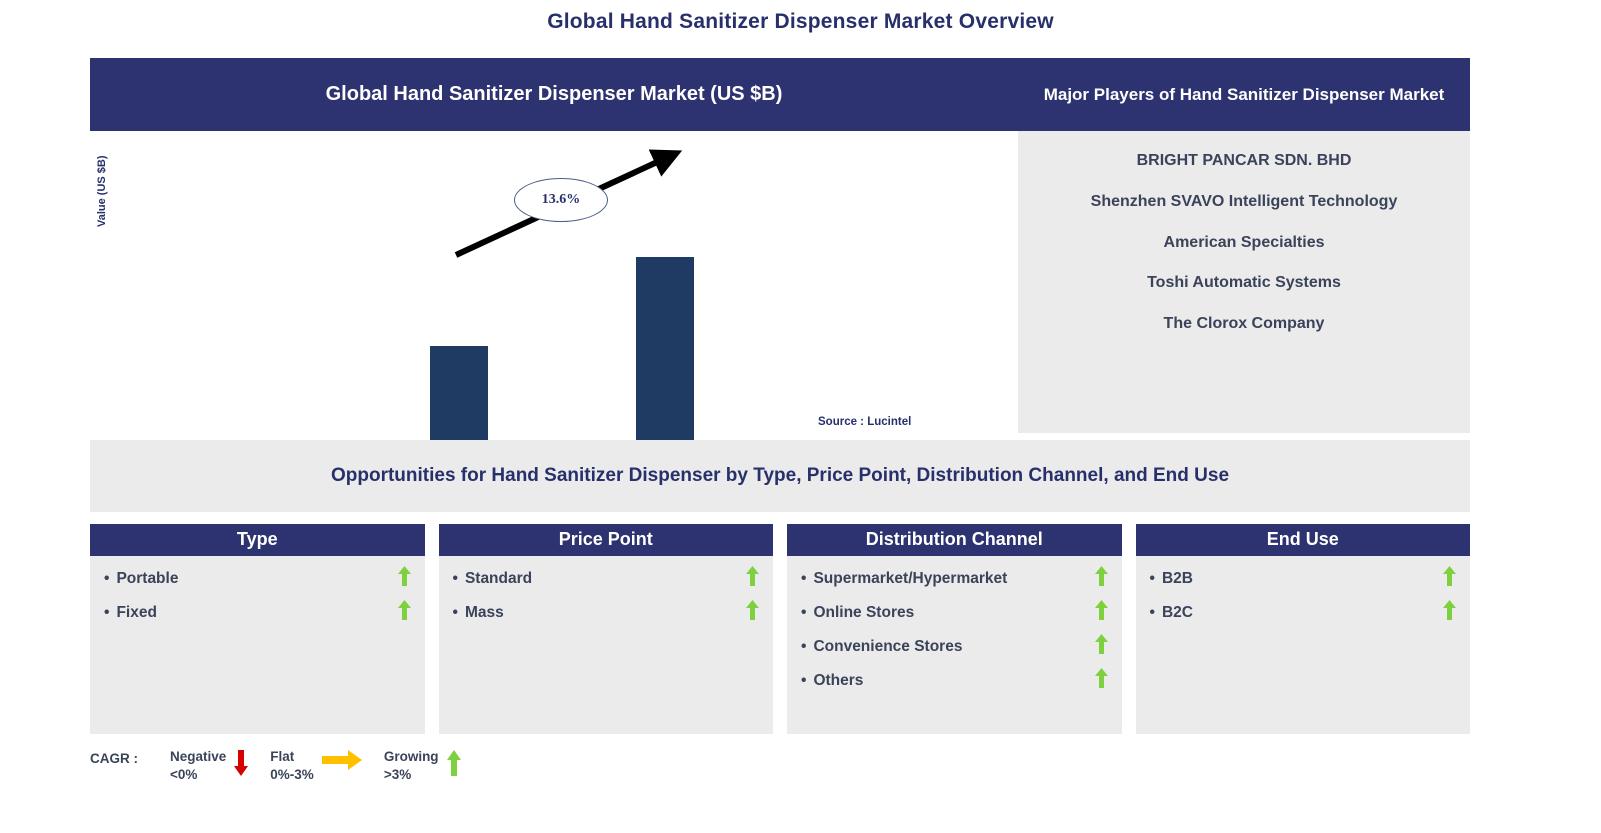 The height and width of the screenshot is (833, 1601). Describe the element at coordinates (904, 579) in the screenshot. I see `list-item-label: Supermarket/Hypermarket` at that location.